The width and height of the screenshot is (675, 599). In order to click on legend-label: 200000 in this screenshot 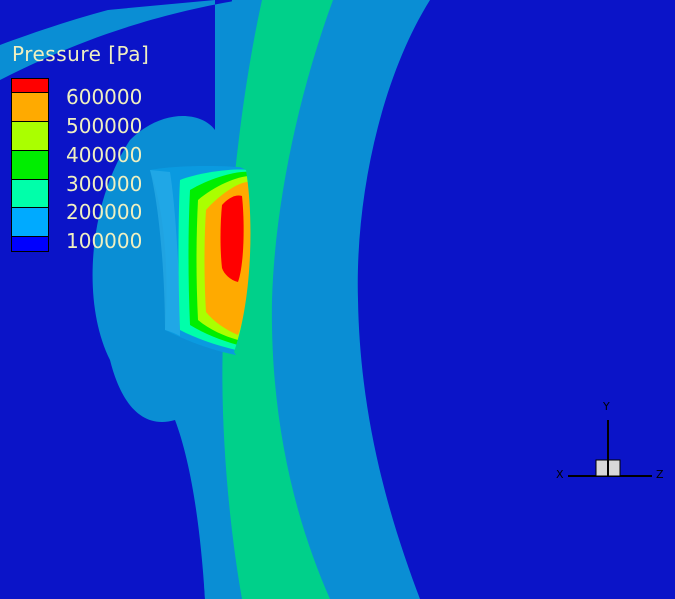, I will do `click(104, 212)`.